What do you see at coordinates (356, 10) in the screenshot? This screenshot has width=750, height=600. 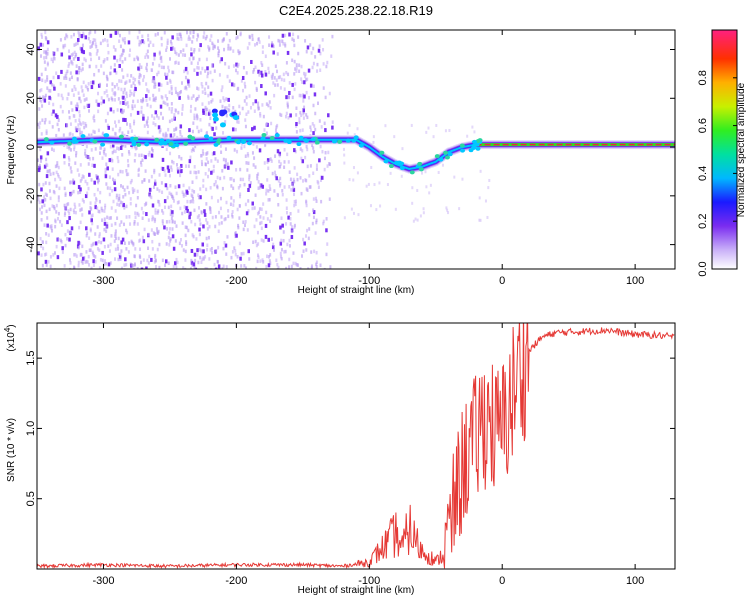 I see `figure-title: C2E4.2025.238.22.18.R19` at bounding box center [356, 10].